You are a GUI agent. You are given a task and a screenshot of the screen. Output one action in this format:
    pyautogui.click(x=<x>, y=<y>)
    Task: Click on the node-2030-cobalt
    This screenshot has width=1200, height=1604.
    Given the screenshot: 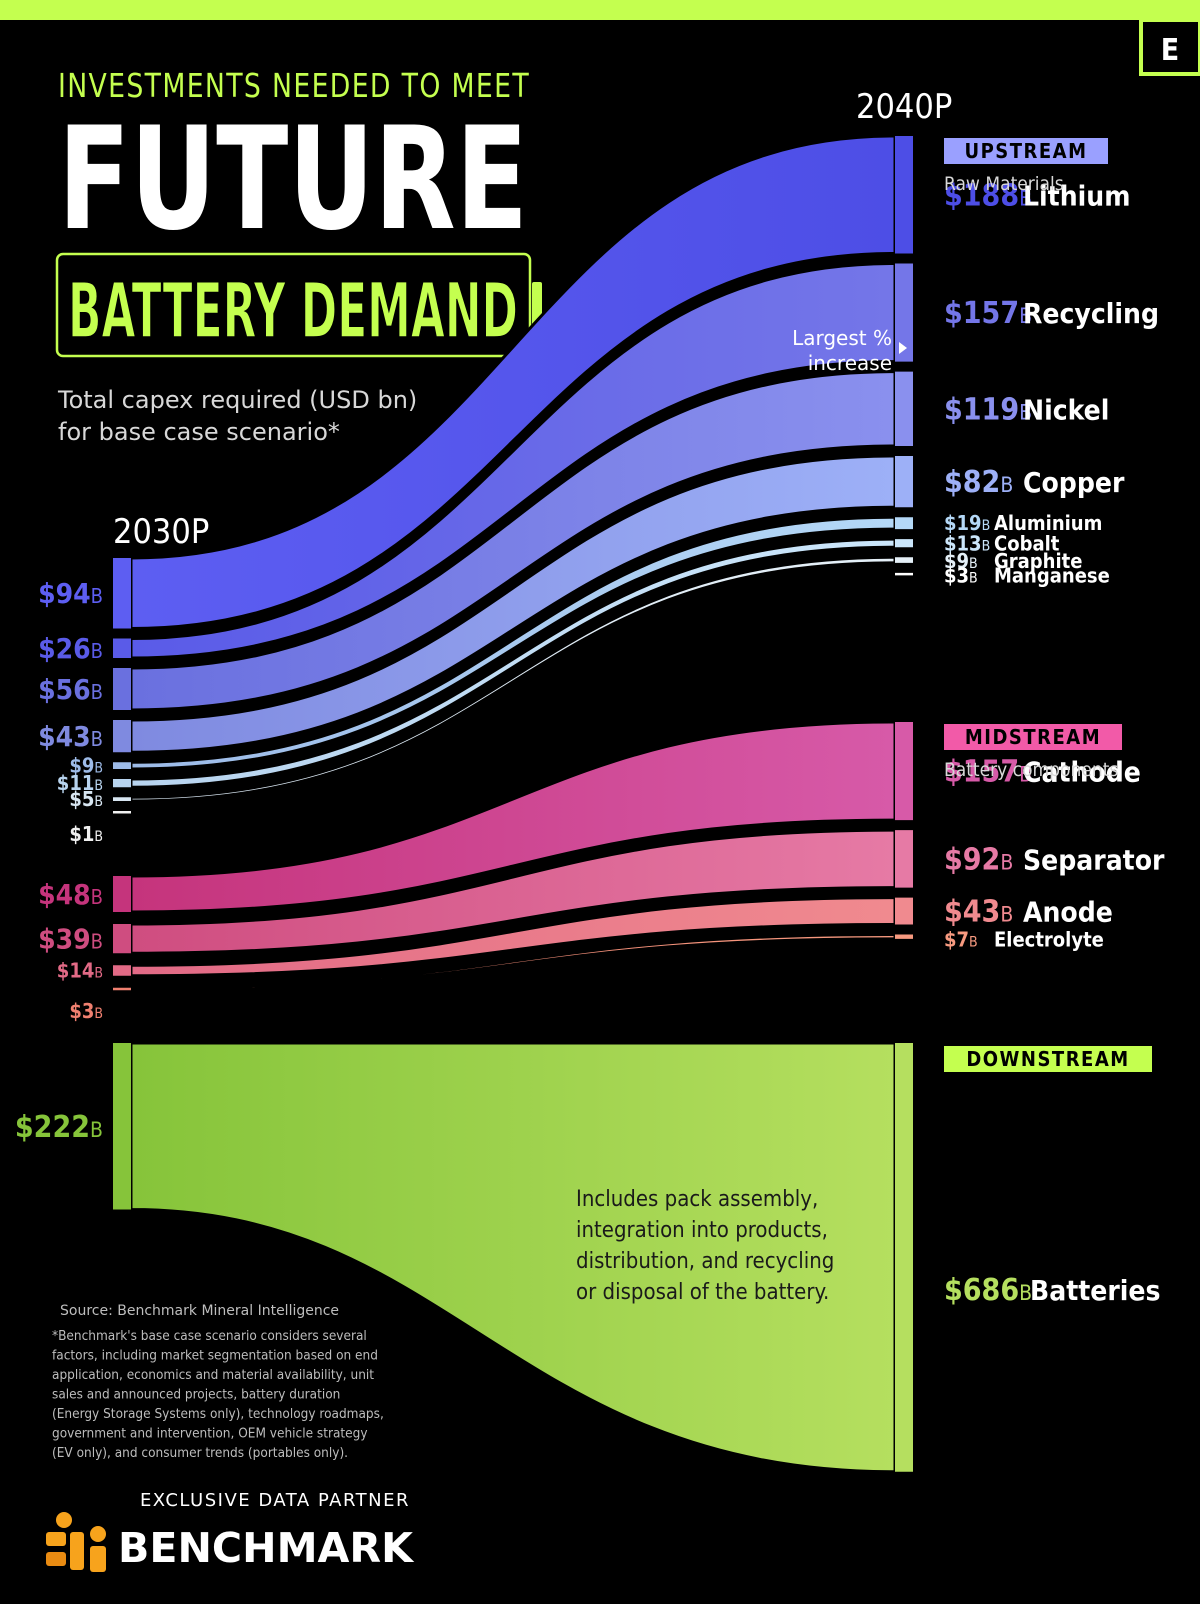 What is the action you would take?
    pyautogui.click(x=122, y=783)
    